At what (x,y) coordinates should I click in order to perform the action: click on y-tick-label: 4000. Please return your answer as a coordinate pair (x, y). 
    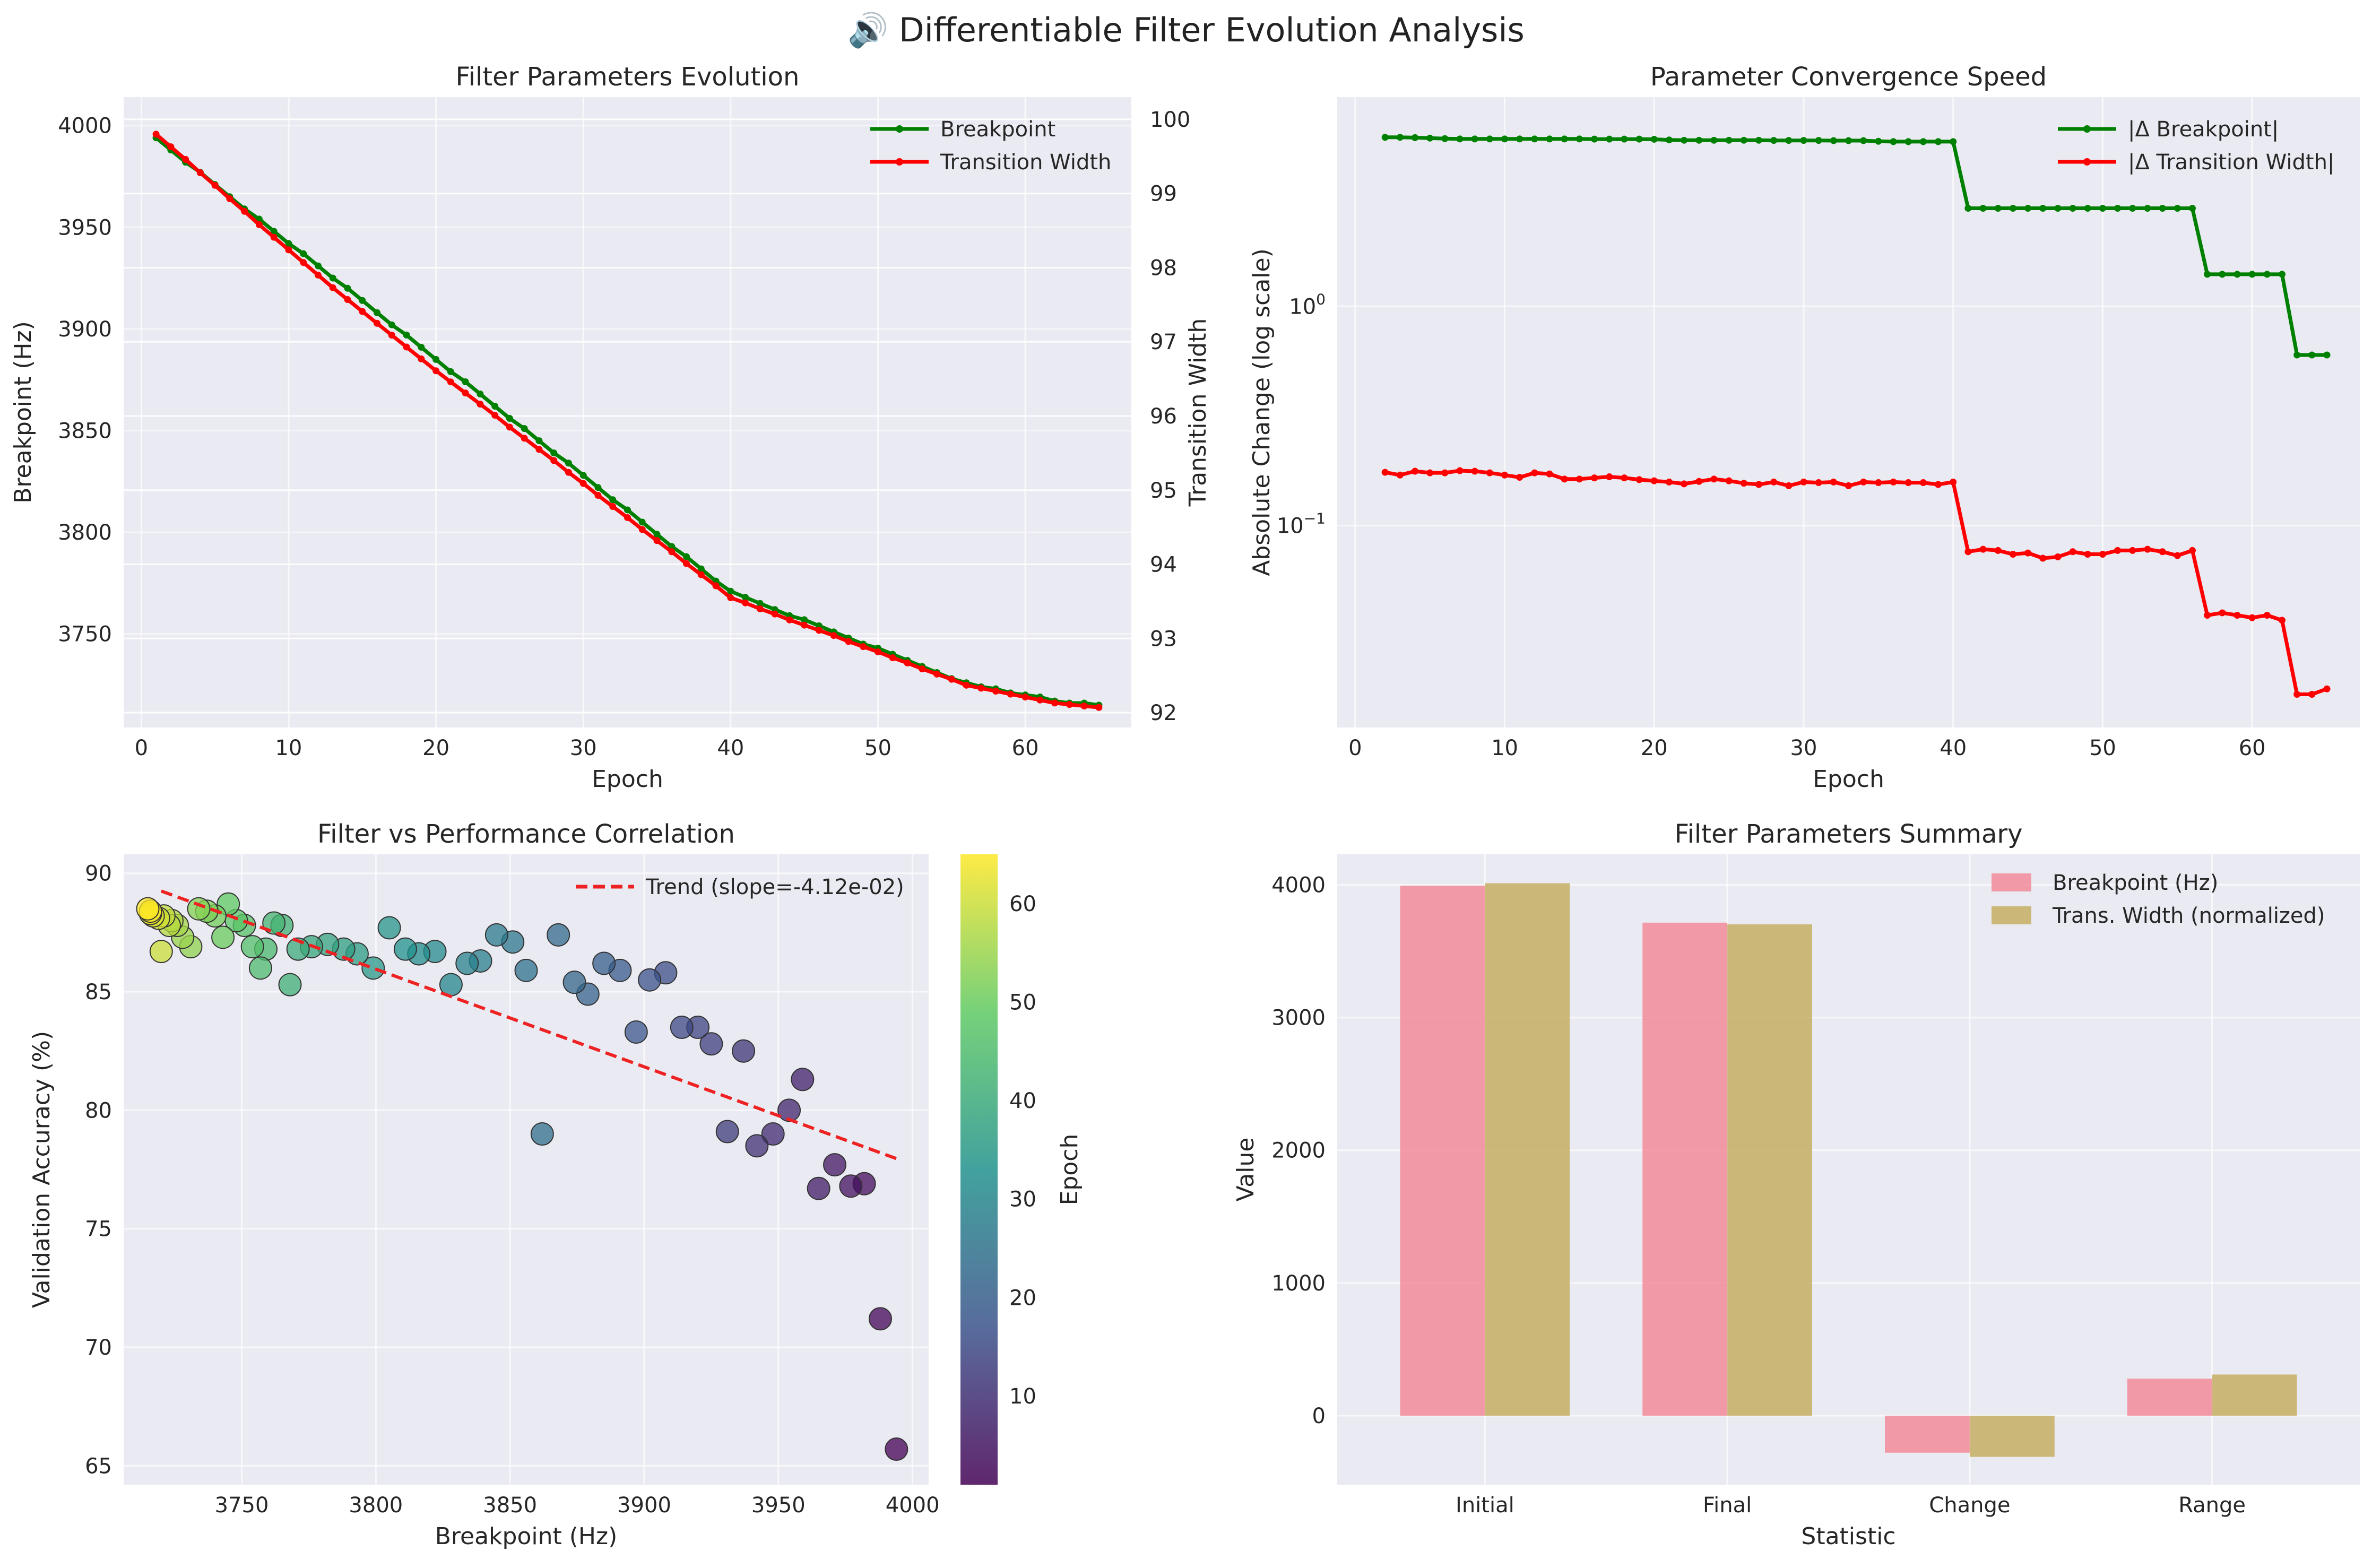
    Looking at the image, I should click on (1298, 885).